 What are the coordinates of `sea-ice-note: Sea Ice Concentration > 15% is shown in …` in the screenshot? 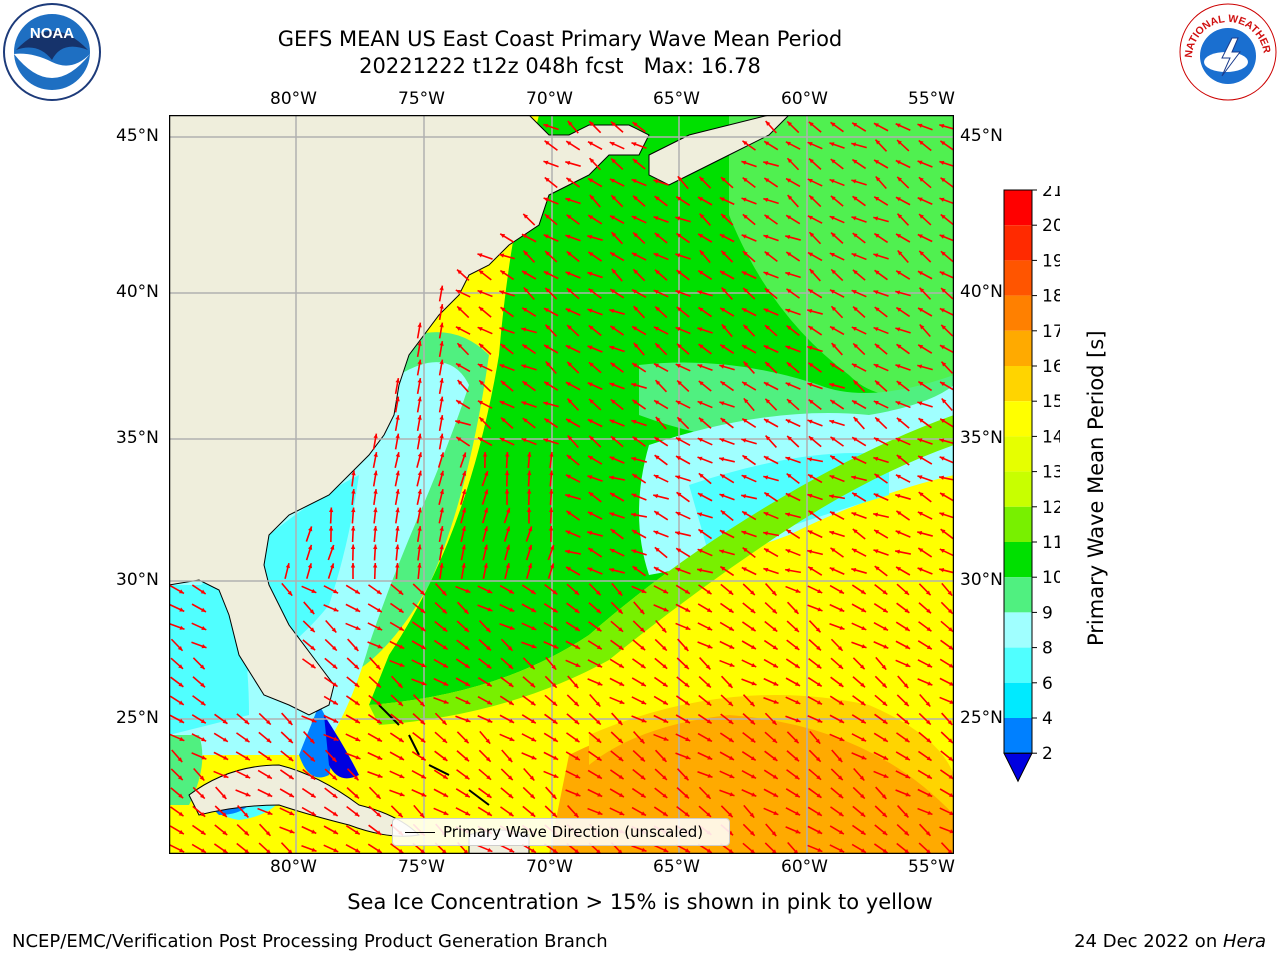 It's located at (640, 902).